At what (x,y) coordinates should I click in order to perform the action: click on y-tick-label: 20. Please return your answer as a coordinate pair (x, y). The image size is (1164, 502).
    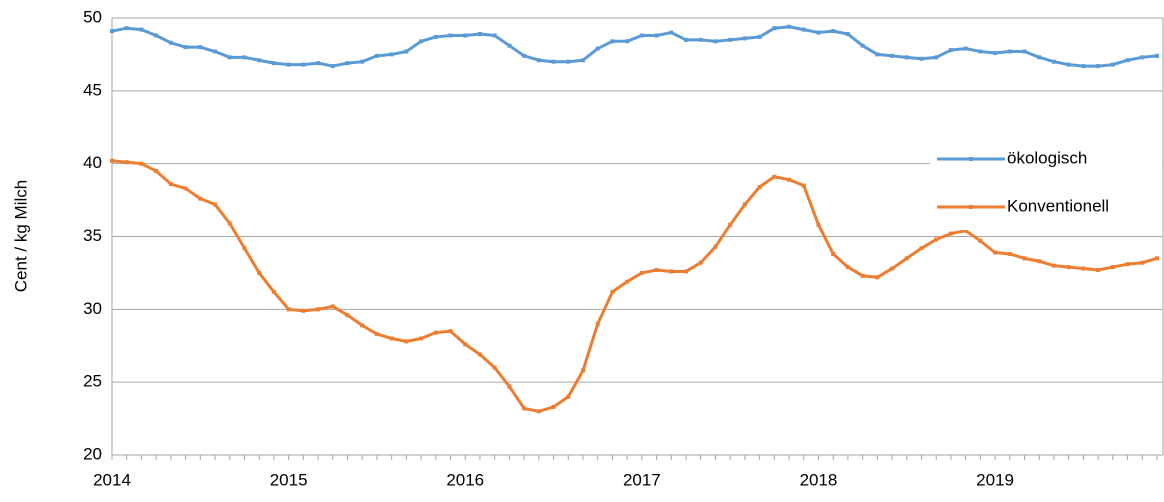
    Looking at the image, I should click on (92, 453).